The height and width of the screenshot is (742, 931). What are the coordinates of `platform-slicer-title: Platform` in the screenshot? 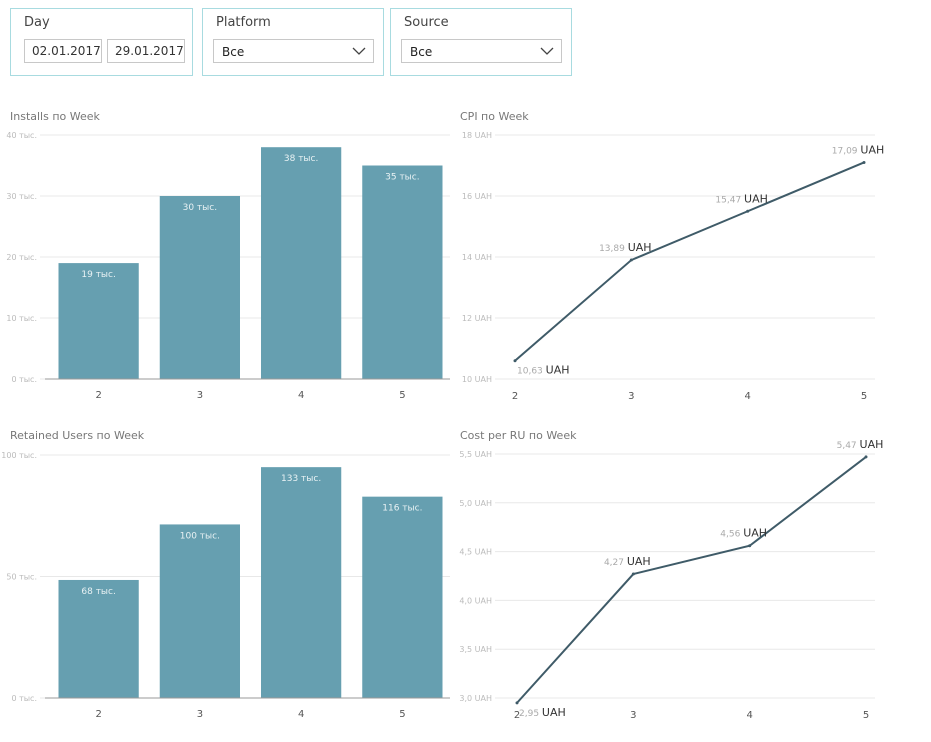 It's located at (243, 22).